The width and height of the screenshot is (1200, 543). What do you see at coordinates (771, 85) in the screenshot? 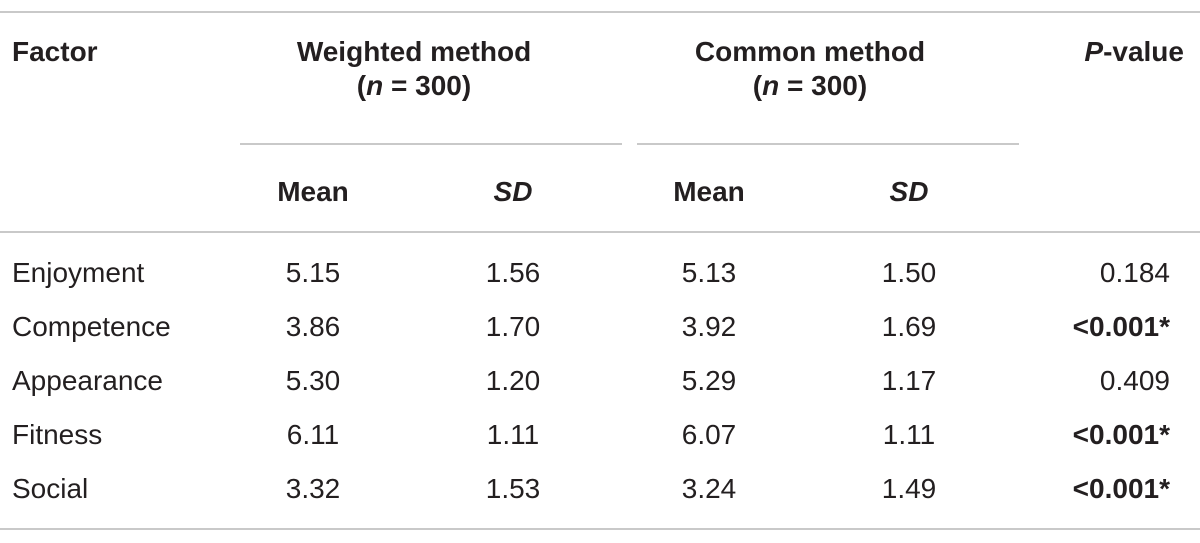
I see `header-common-n-symbol: n` at bounding box center [771, 85].